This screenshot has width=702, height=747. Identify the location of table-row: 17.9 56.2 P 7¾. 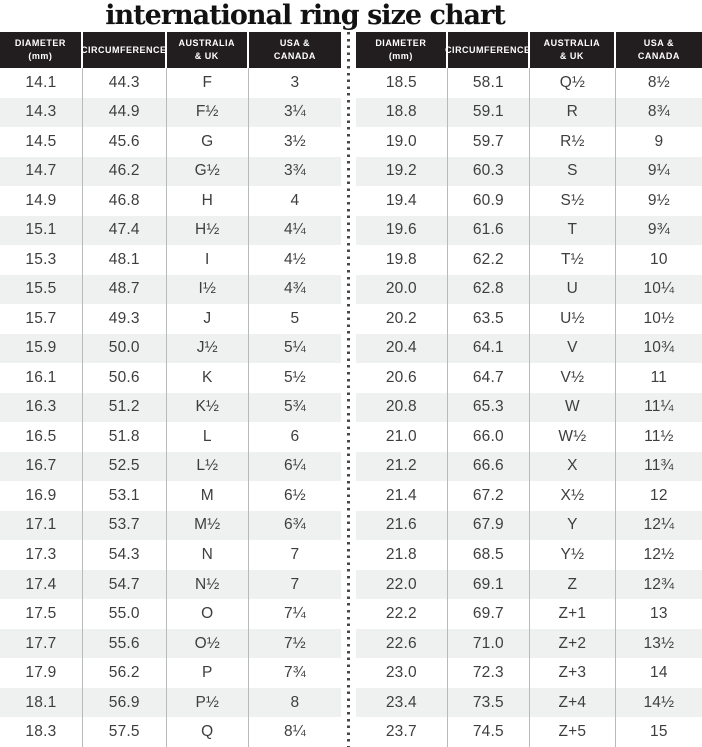
(170, 673).